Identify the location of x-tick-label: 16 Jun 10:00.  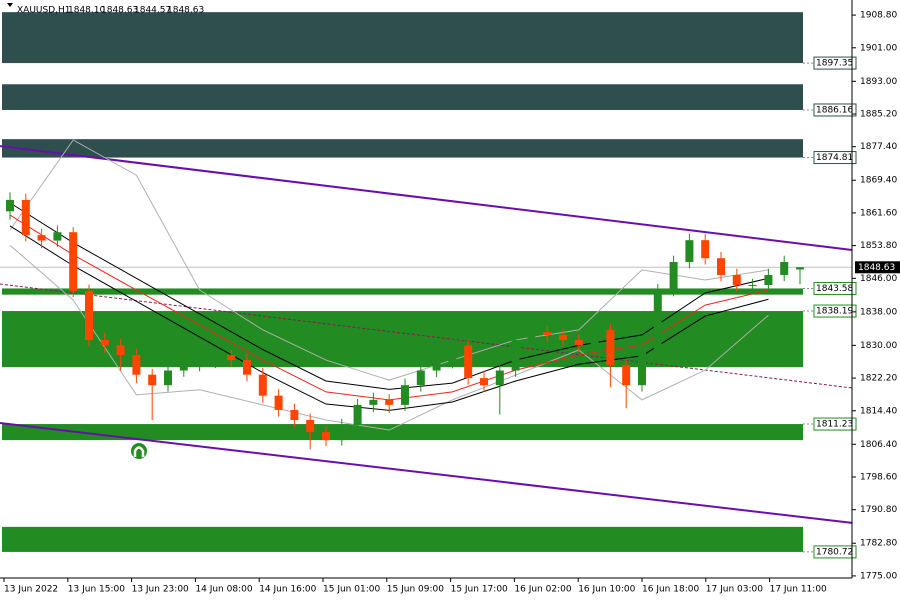
(606, 590).